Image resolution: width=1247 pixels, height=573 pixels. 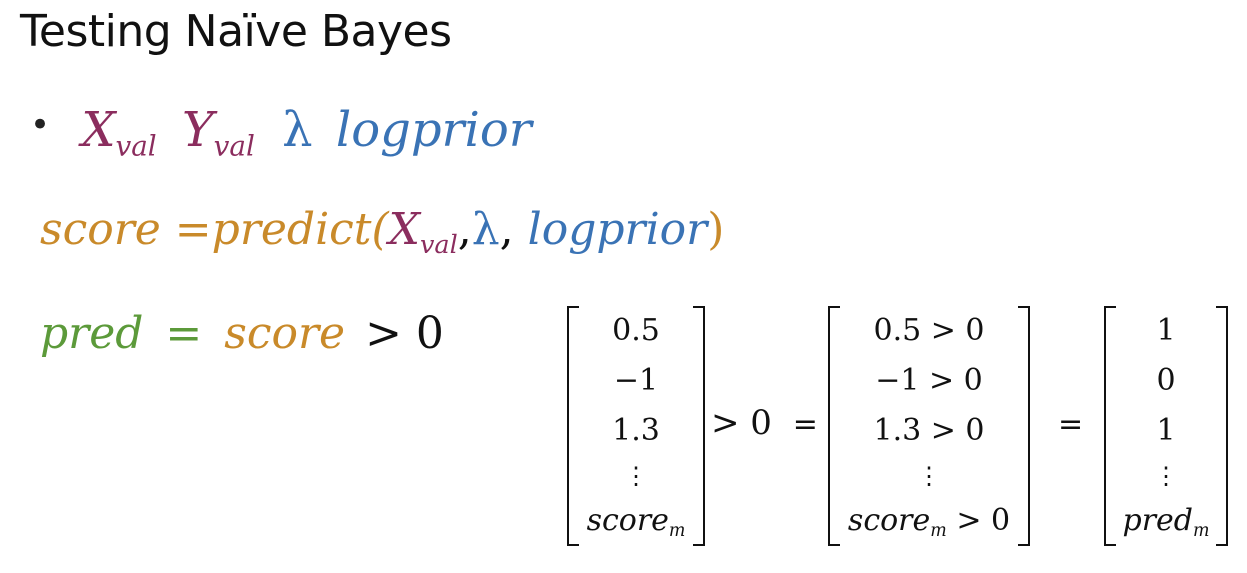 What do you see at coordinates (92, 333) in the screenshot?
I see `pred-term: pred` at bounding box center [92, 333].